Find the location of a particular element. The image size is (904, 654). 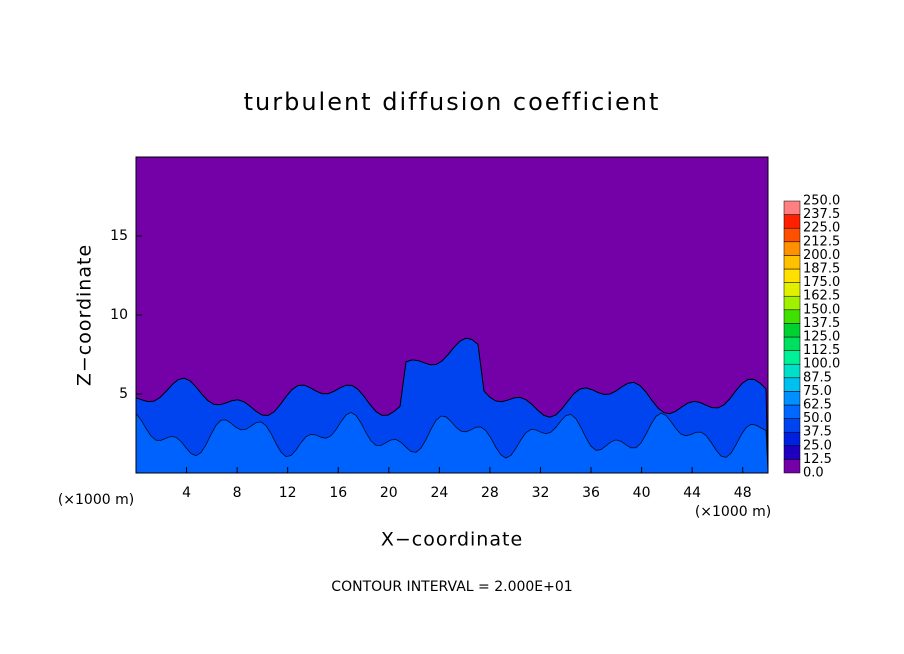

colorbar-label: 12.5 is located at coordinates (817, 459).